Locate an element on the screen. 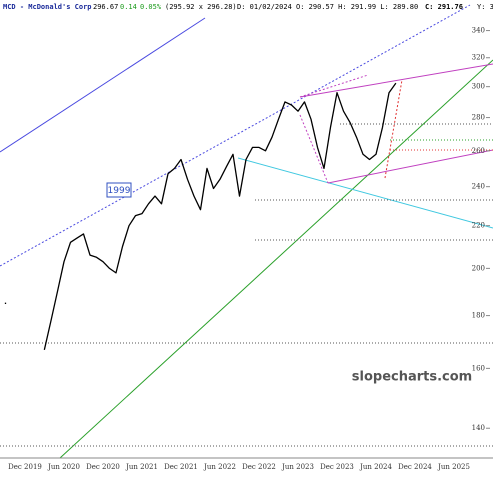  change-pct: 0.05% is located at coordinates (151, 7).